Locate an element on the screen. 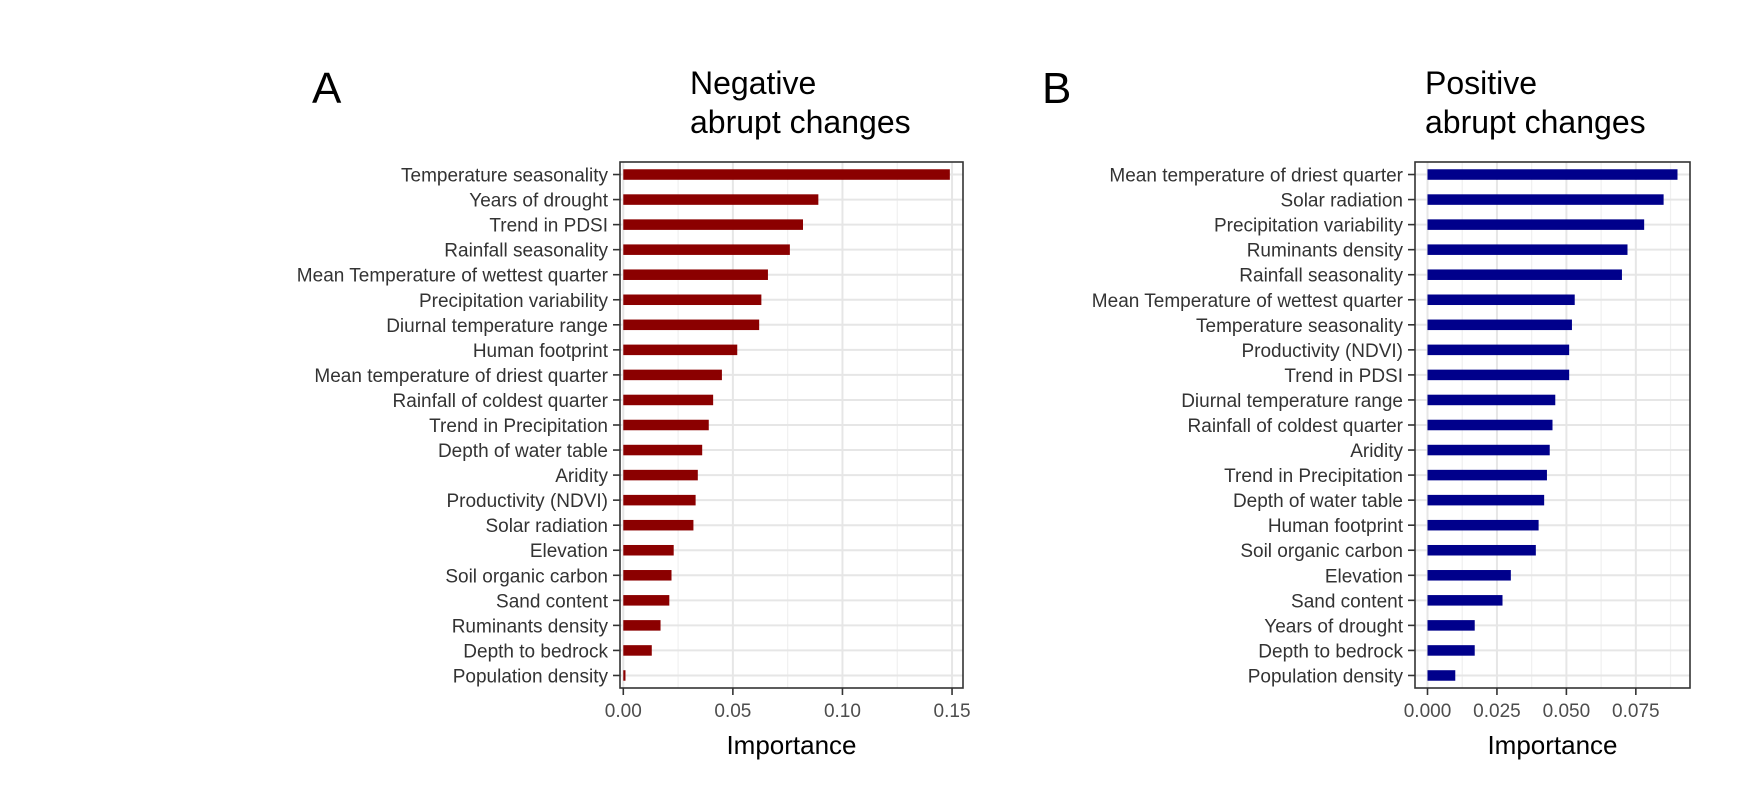 The height and width of the screenshot is (799, 1756). x-tick-label: 0.15 is located at coordinates (952, 711).